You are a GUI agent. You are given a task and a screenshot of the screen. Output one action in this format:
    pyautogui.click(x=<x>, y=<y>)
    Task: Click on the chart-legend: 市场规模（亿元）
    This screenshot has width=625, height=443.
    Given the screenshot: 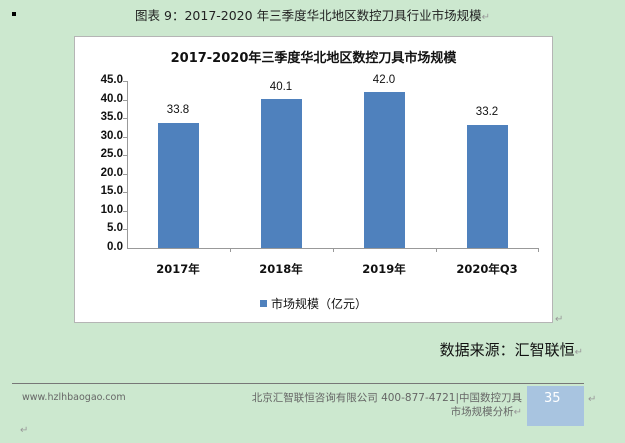 What is the action you would take?
    pyautogui.click(x=313, y=303)
    